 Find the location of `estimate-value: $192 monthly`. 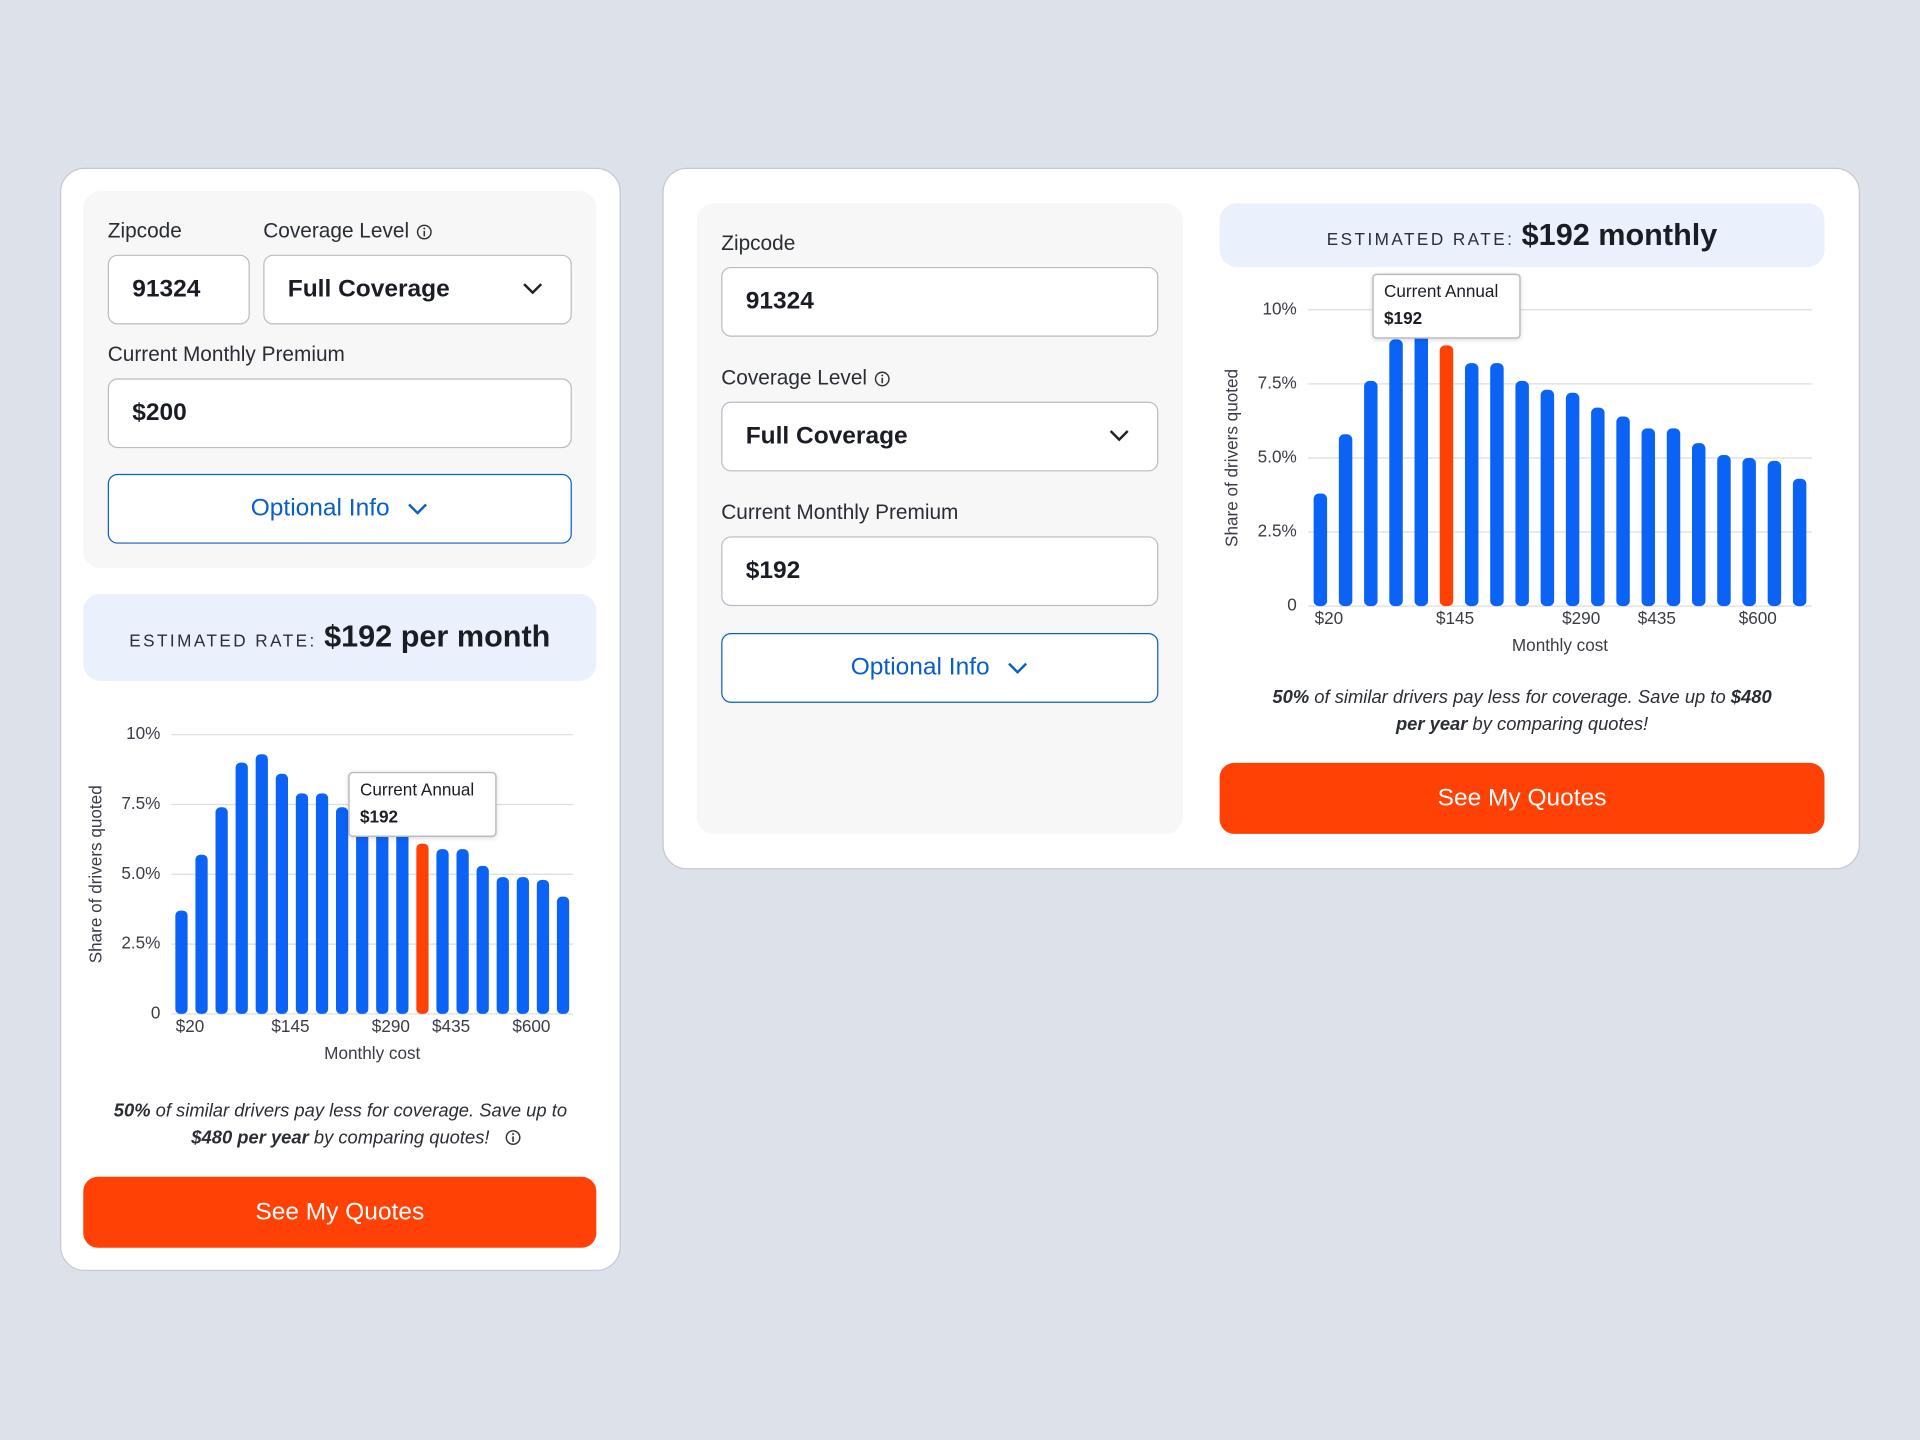

estimate-value: $192 monthly is located at coordinates (1619, 234).